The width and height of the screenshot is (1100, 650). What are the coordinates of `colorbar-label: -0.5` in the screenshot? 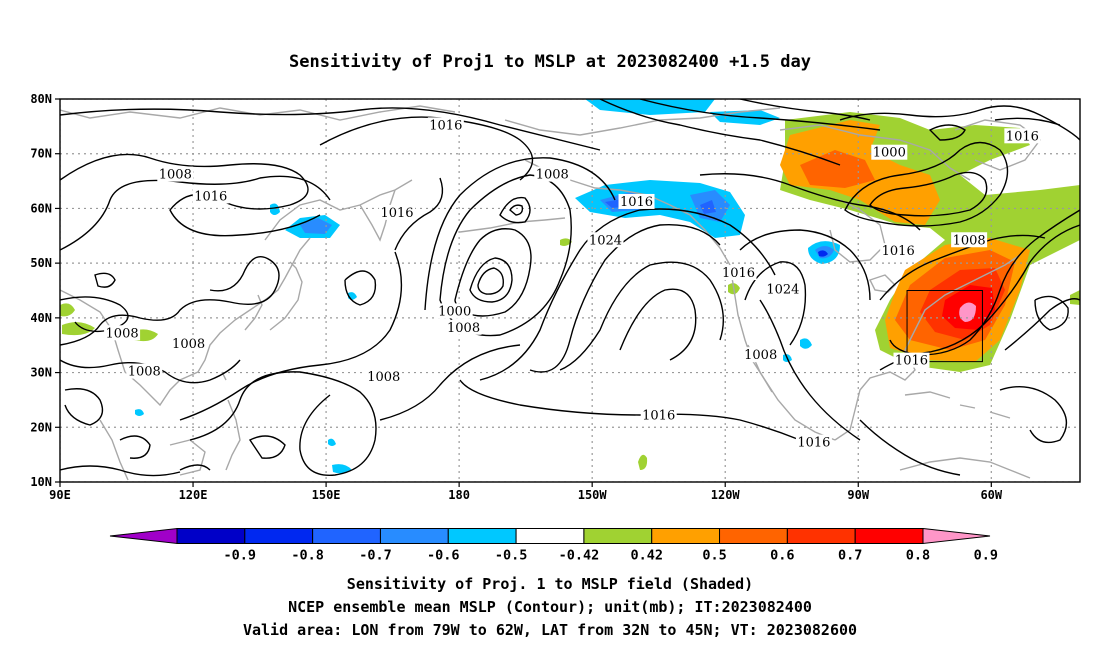 It's located at (511, 556).